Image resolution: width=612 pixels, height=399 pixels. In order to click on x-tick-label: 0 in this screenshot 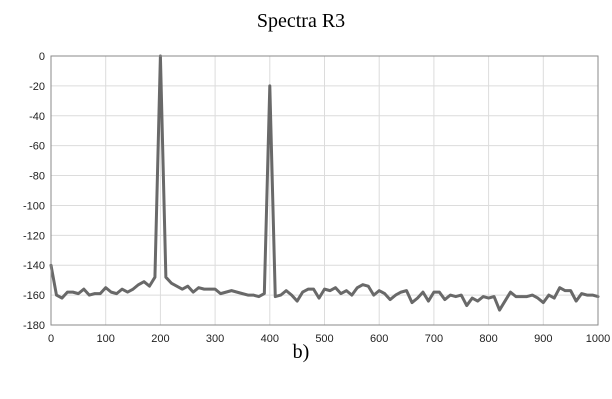, I will do `click(51, 339)`.